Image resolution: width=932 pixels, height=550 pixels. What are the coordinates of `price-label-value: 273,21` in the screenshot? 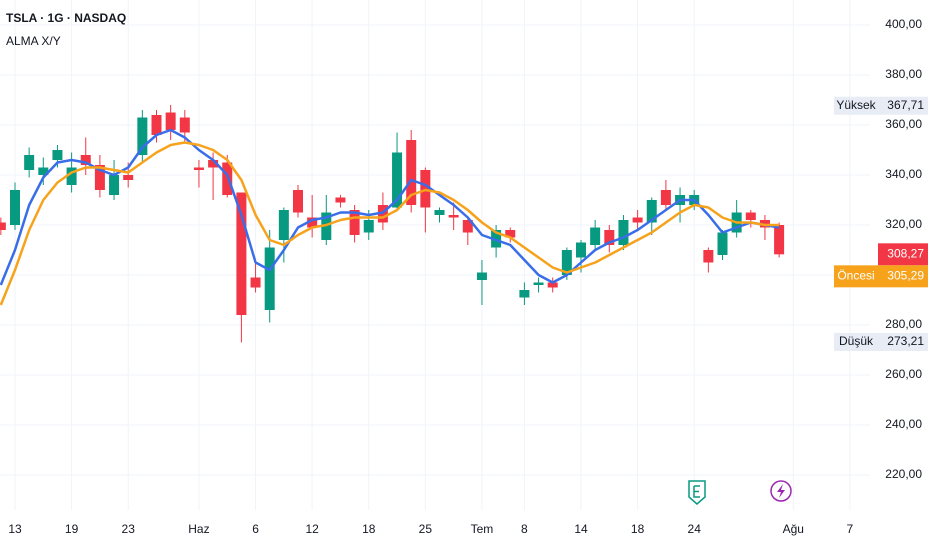 It's located at (905, 341).